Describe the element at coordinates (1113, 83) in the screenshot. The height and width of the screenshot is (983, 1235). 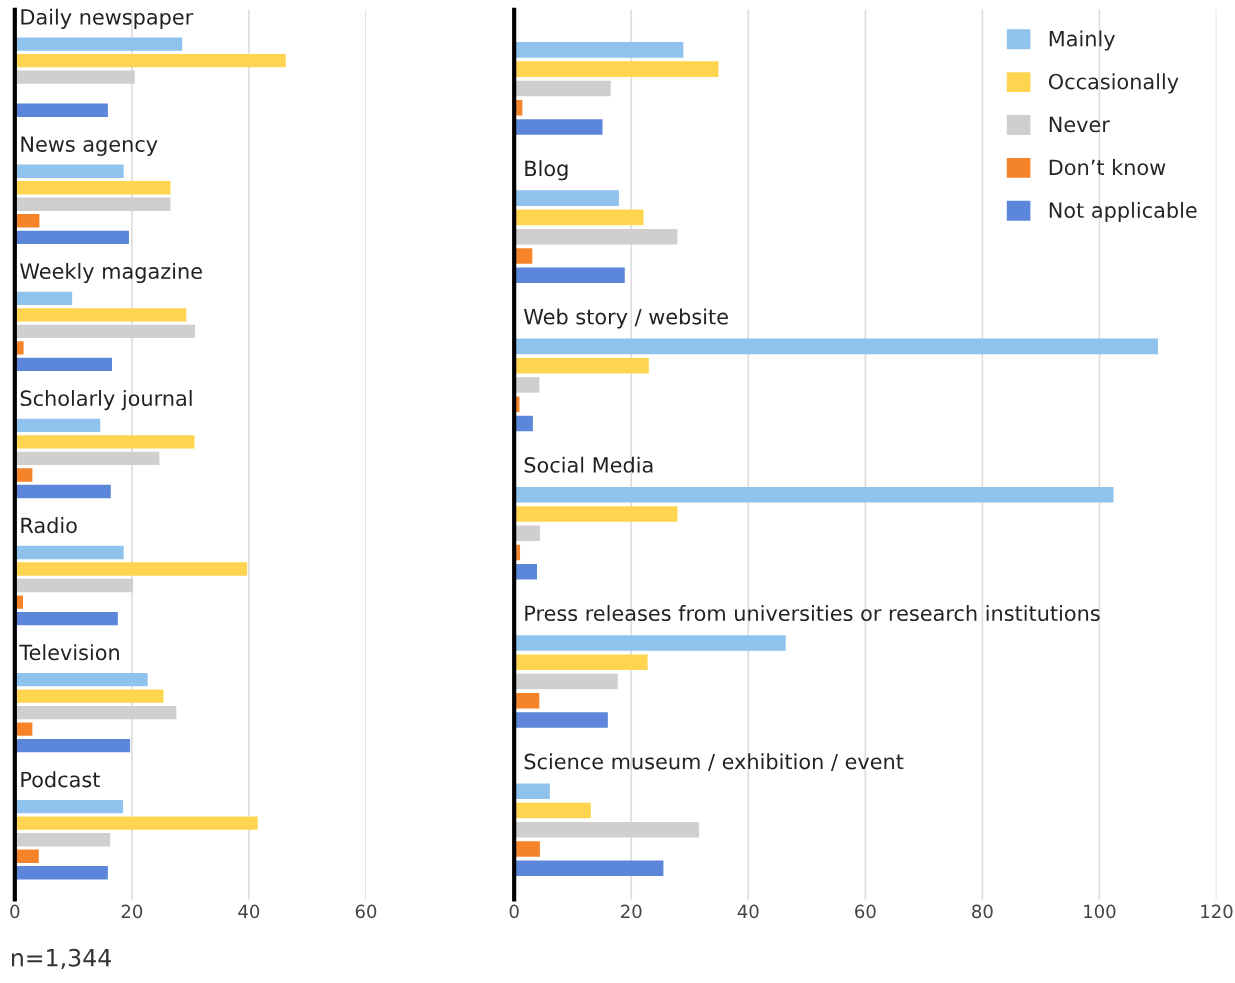
I see `legend-label: Occasionally` at that location.